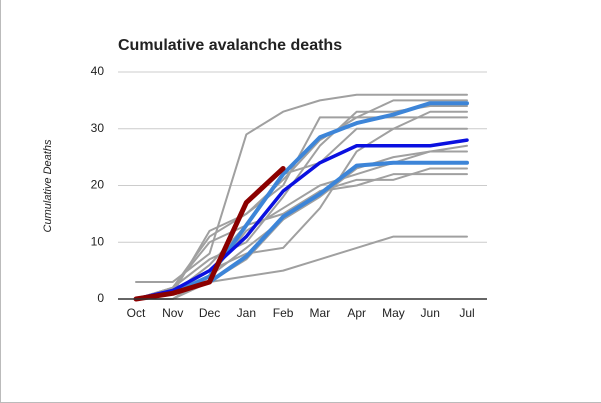 This screenshot has height=403, width=601. What do you see at coordinates (136, 313) in the screenshot?
I see `x-tick-label: Oct` at bounding box center [136, 313].